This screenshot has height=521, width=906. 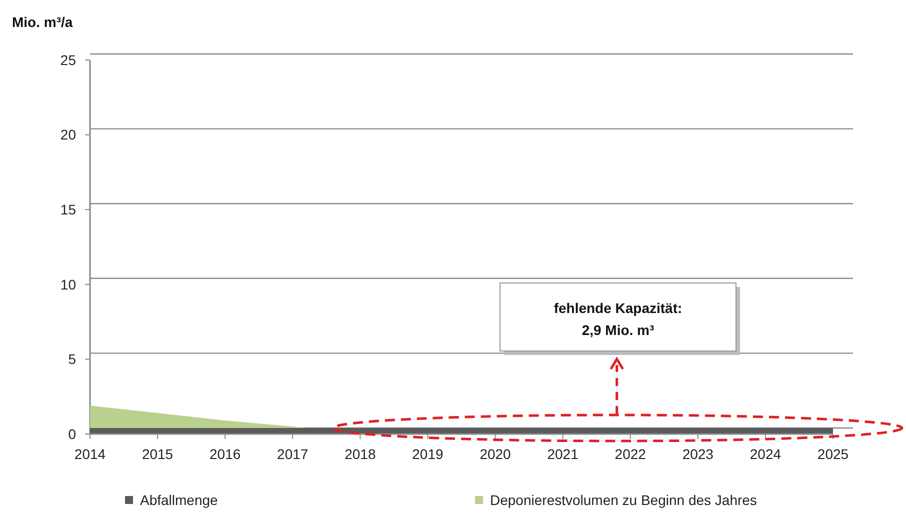 I want to click on y-axis-title: Mio. m³/a, so click(x=42, y=22).